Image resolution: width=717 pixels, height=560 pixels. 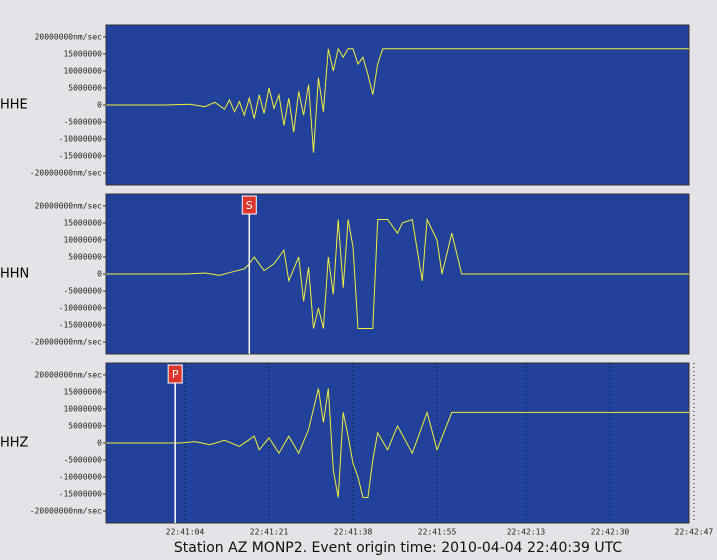 What do you see at coordinates (14, 105) in the screenshot?
I see `channel-label: HHE` at bounding box center [14, 105].